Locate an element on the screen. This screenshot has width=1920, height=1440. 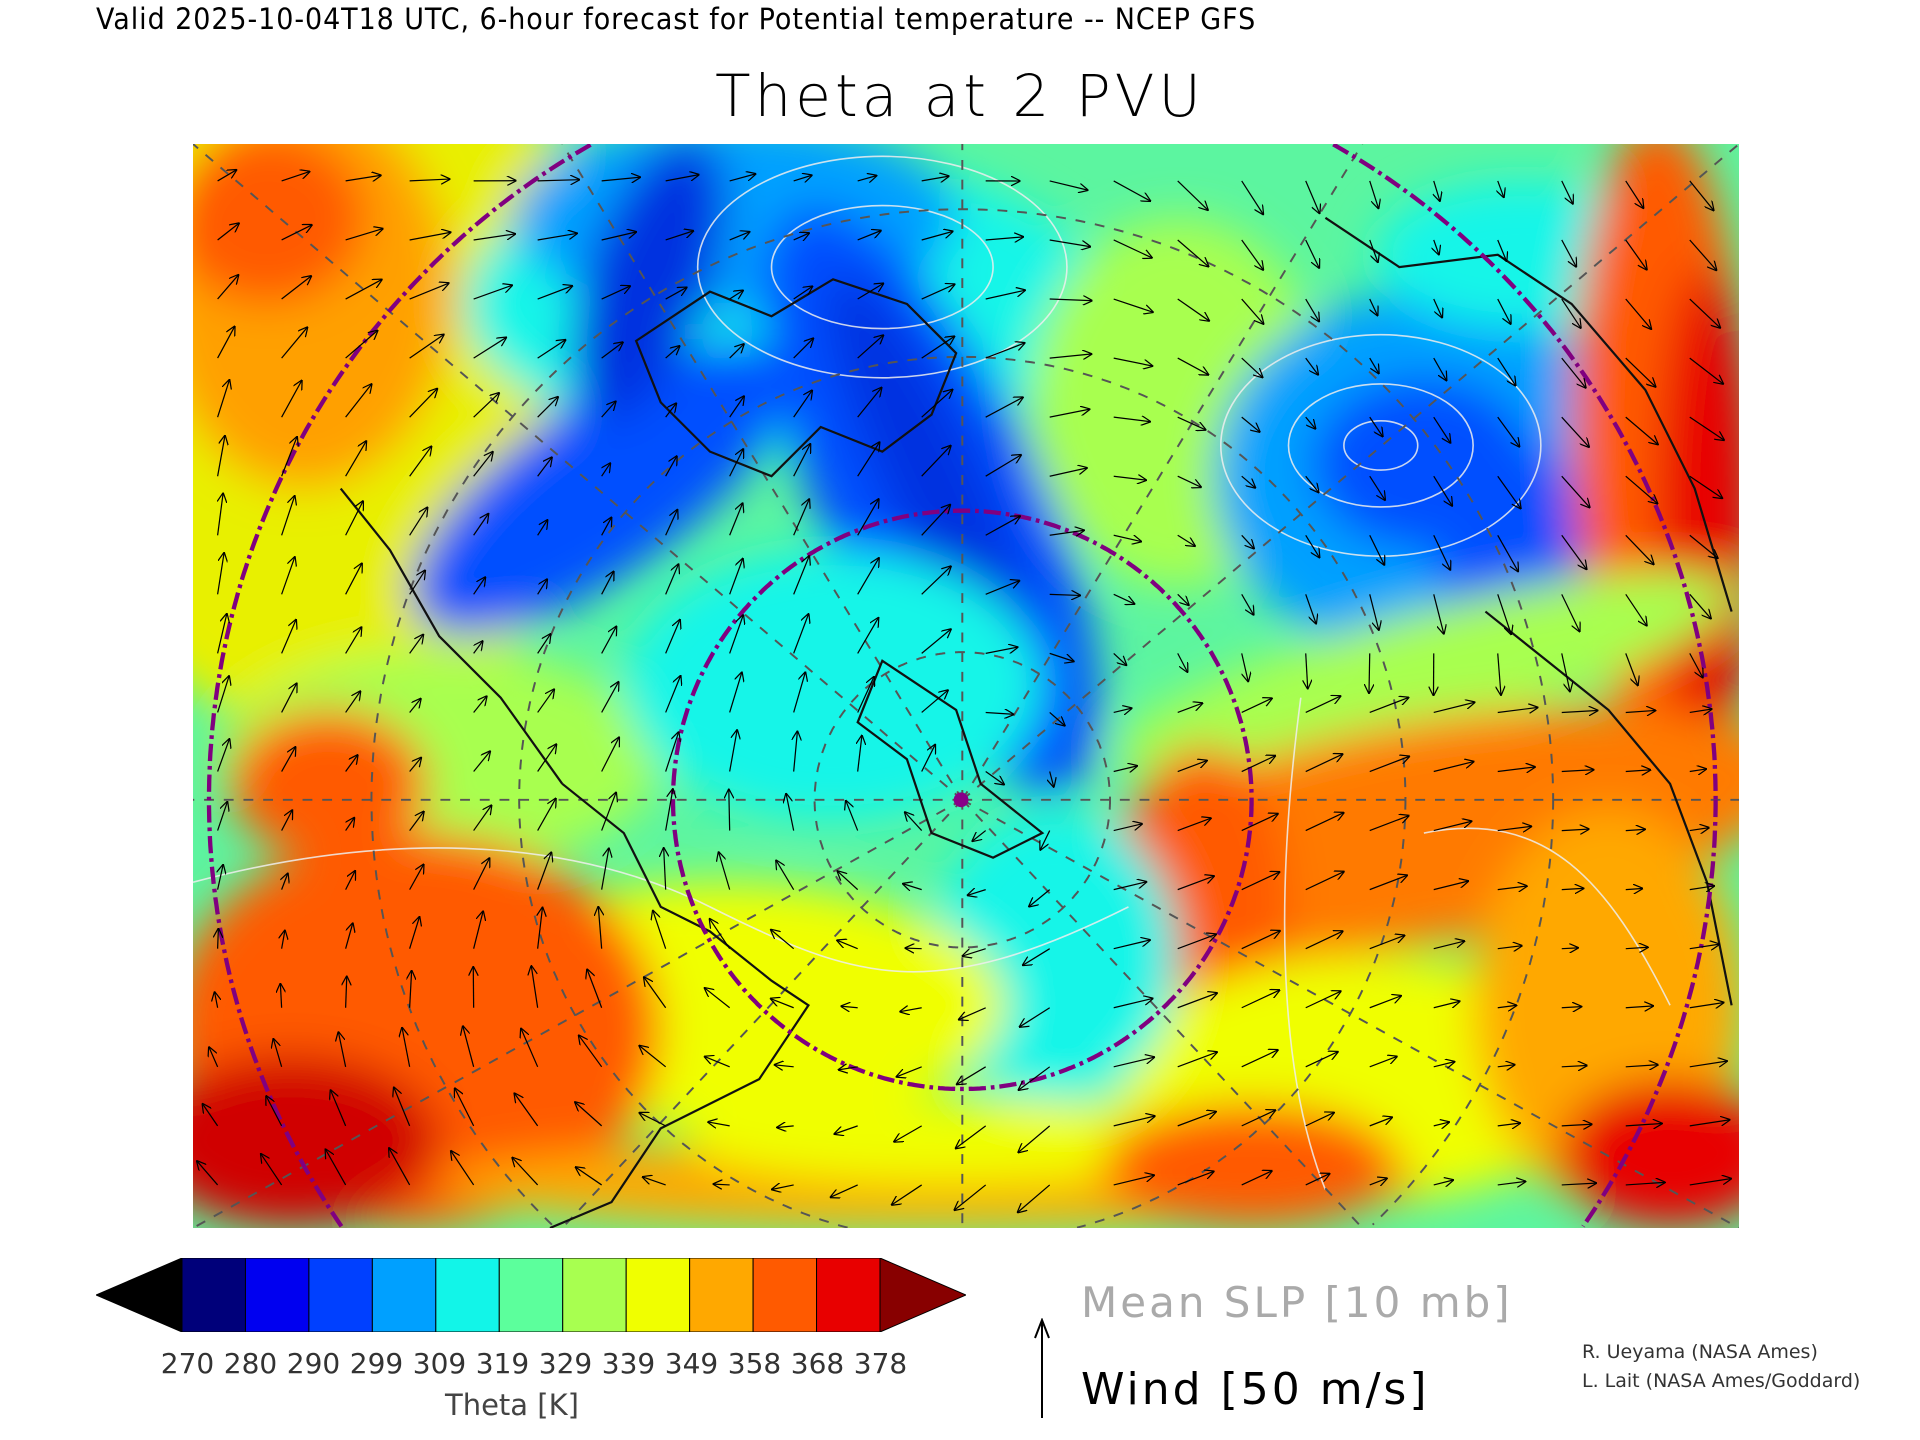
colorbar-tick: 378 is located at coordinates (880, 1363).